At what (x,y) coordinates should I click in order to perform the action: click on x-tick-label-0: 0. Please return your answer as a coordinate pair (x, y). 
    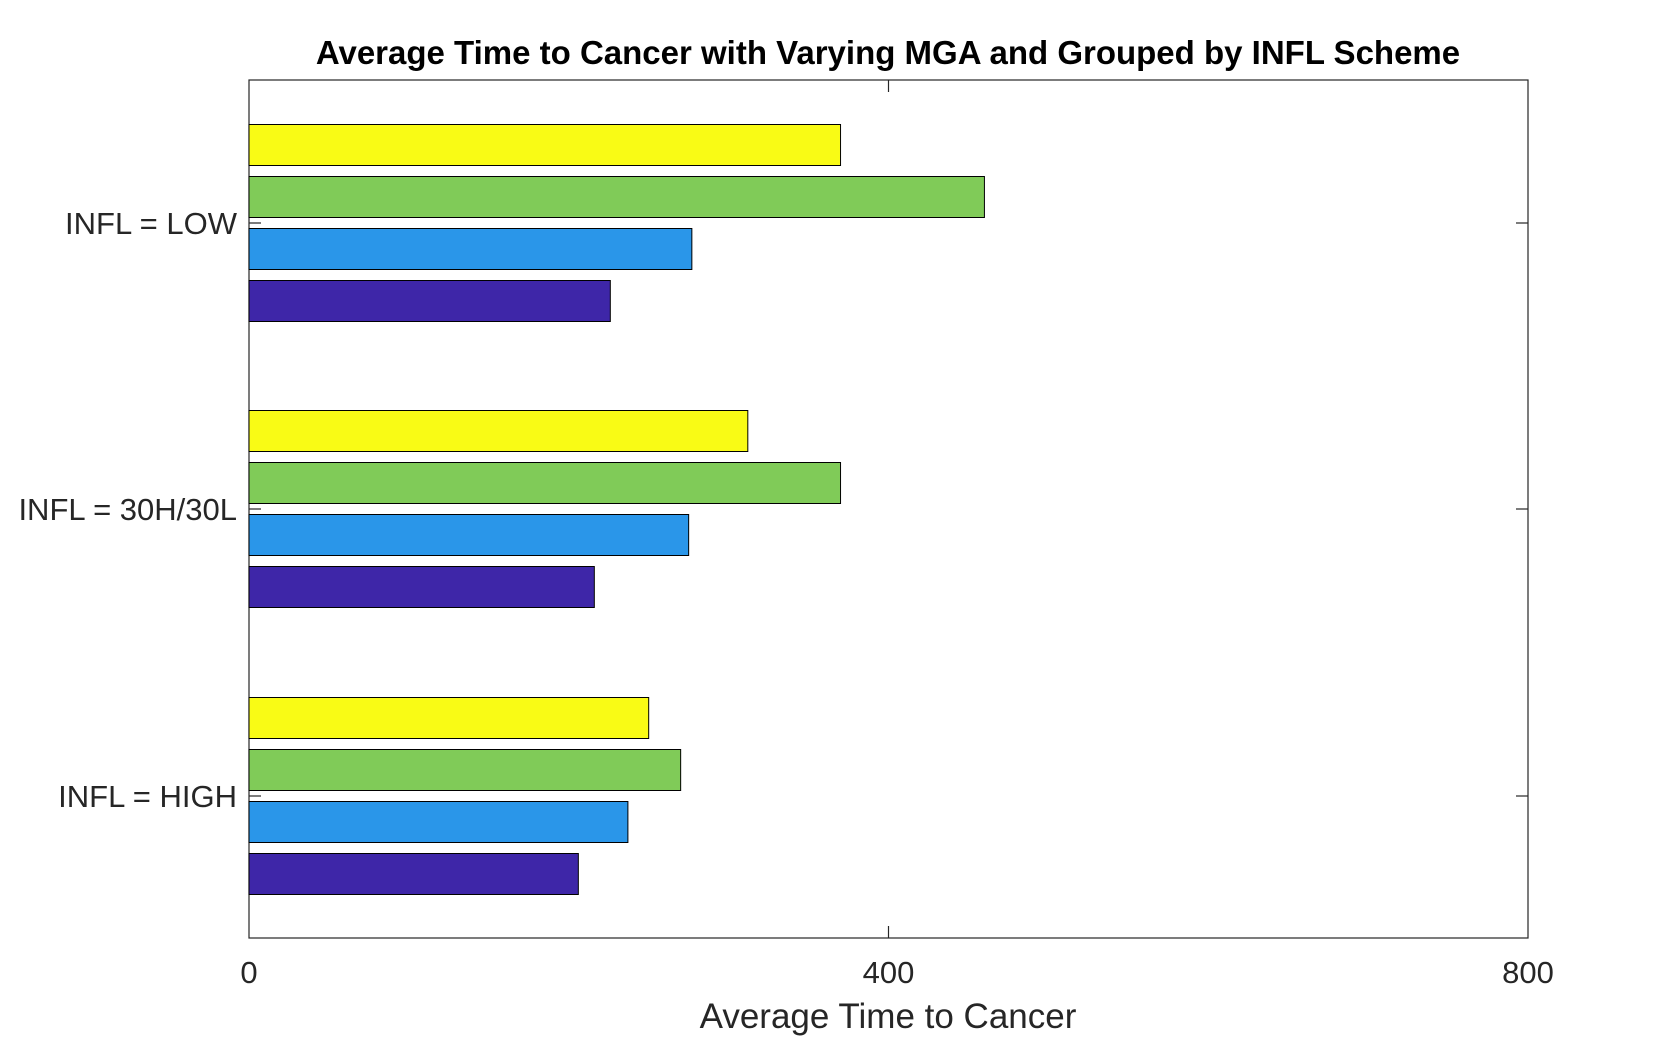
    Looking at the image, I should click on (248, 972).